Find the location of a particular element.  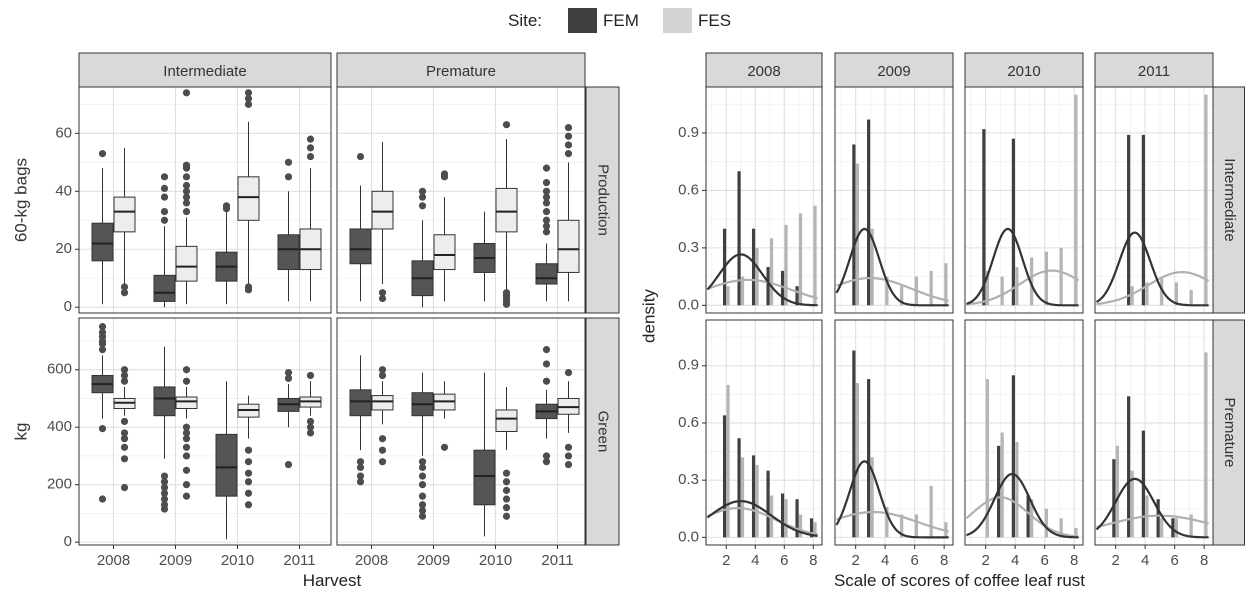

box-production-intermediate-2008-fem is located at coordinates (102, 227).